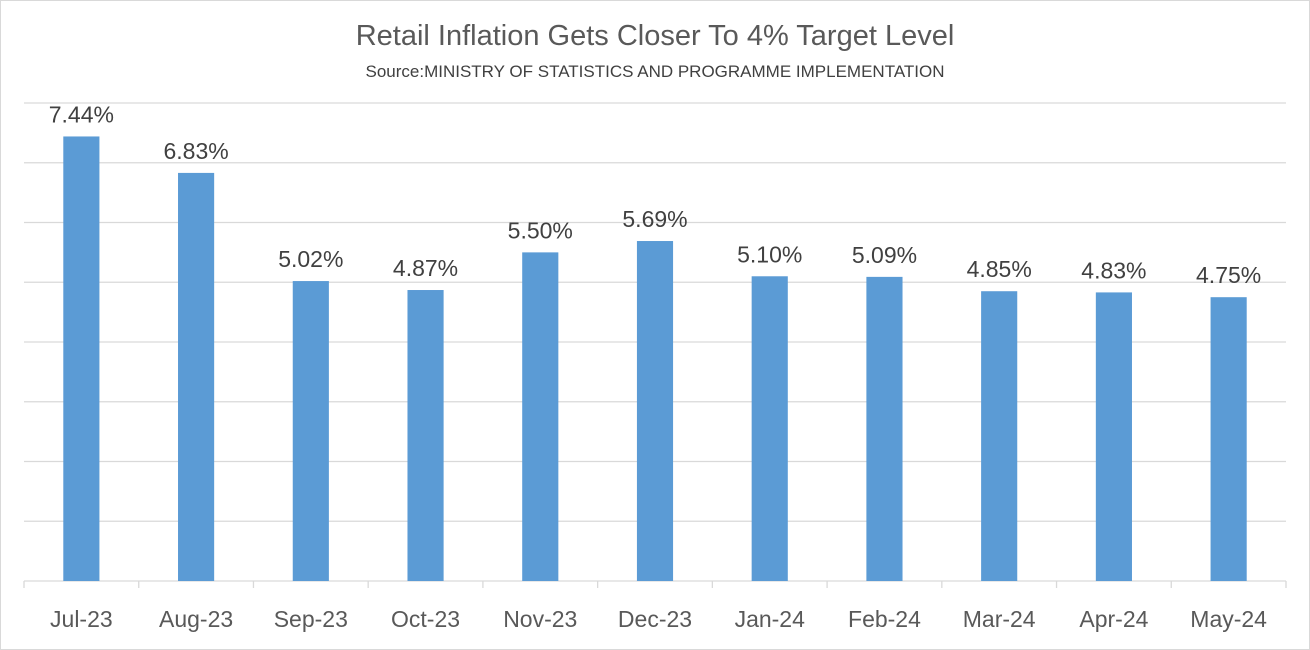 Image resolution: width=1310 pixels, height=650 pixels. I want to click on data-label: 4.83%, so click(1113, 270).